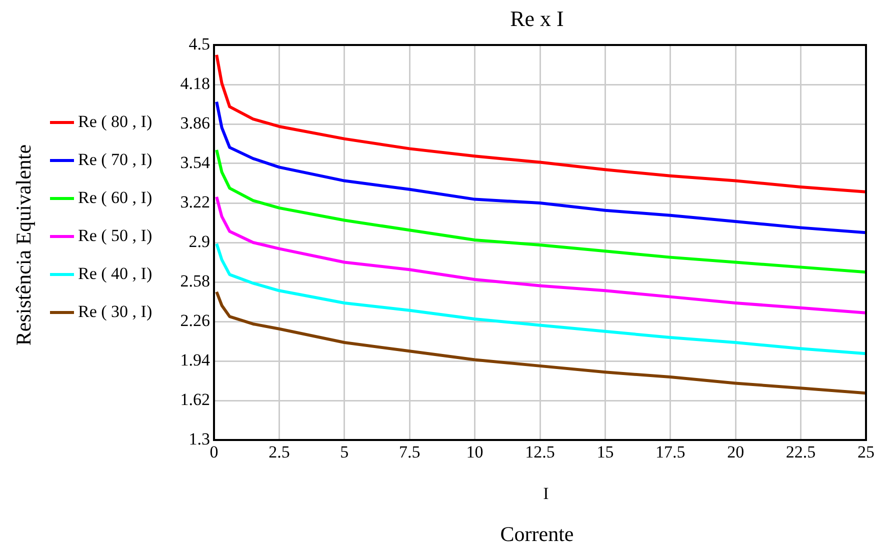  What do you see at coordinates (540, 452) in the screenshot?
I see `x-tick-label: 12.5` at bounding box center [540, 452].